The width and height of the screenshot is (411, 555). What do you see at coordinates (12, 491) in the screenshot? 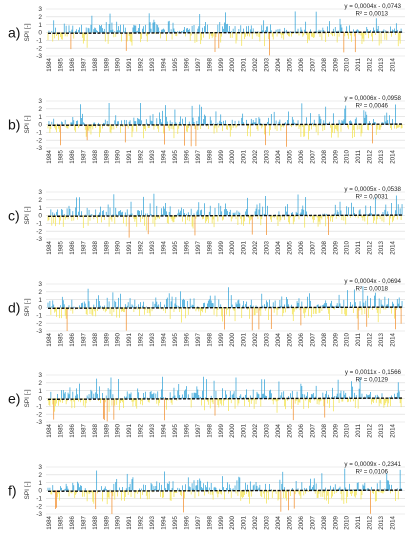
I see `panel-label: f)` at bounding box center [12, 491].